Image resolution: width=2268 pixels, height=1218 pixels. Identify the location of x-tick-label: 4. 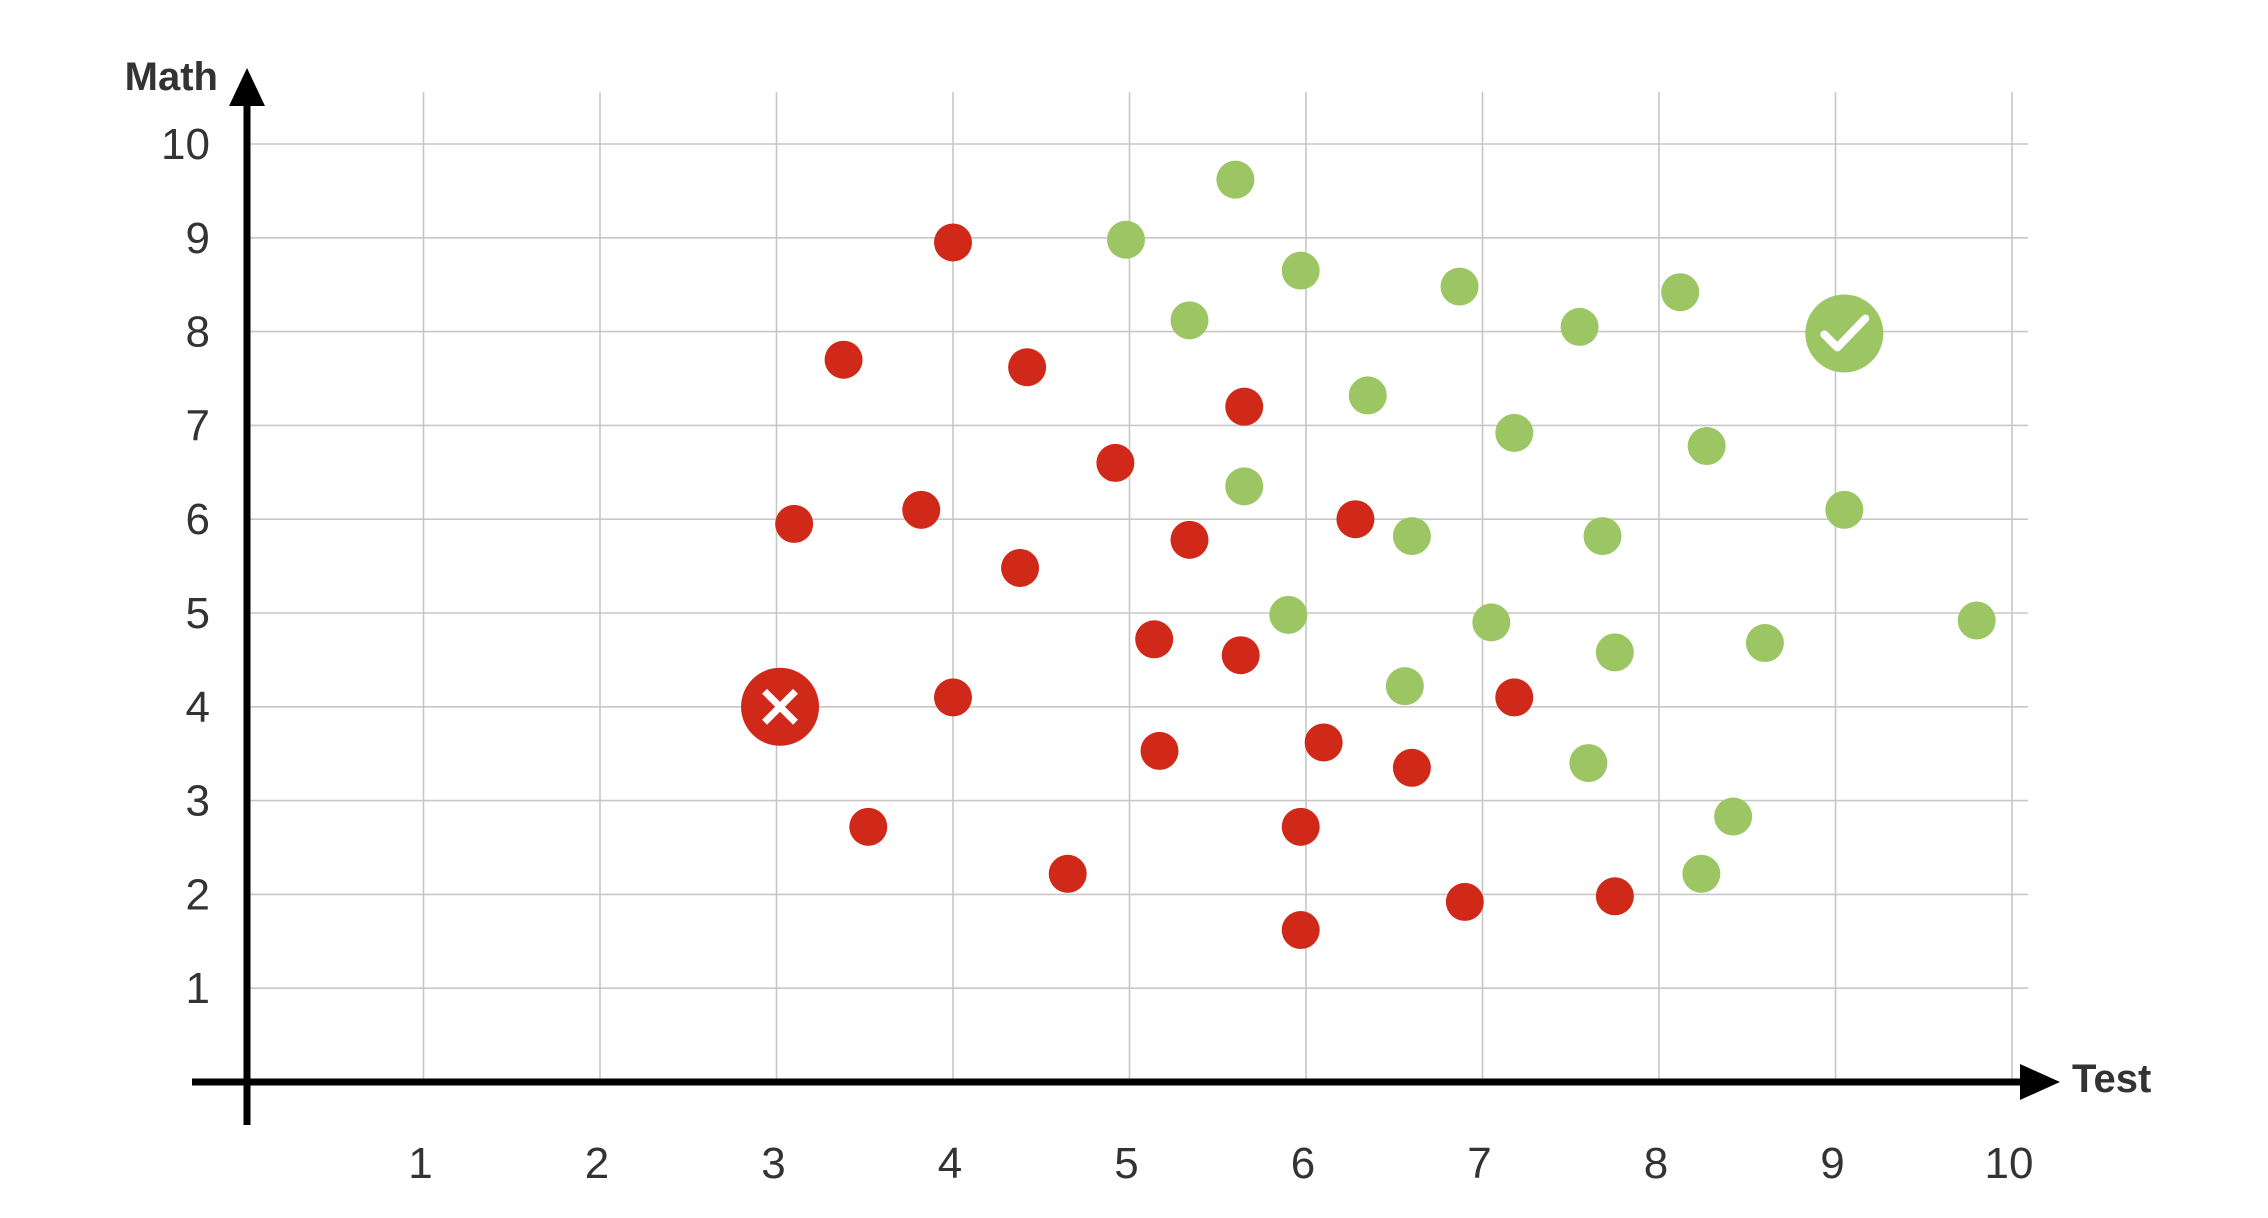
(950, 1163).